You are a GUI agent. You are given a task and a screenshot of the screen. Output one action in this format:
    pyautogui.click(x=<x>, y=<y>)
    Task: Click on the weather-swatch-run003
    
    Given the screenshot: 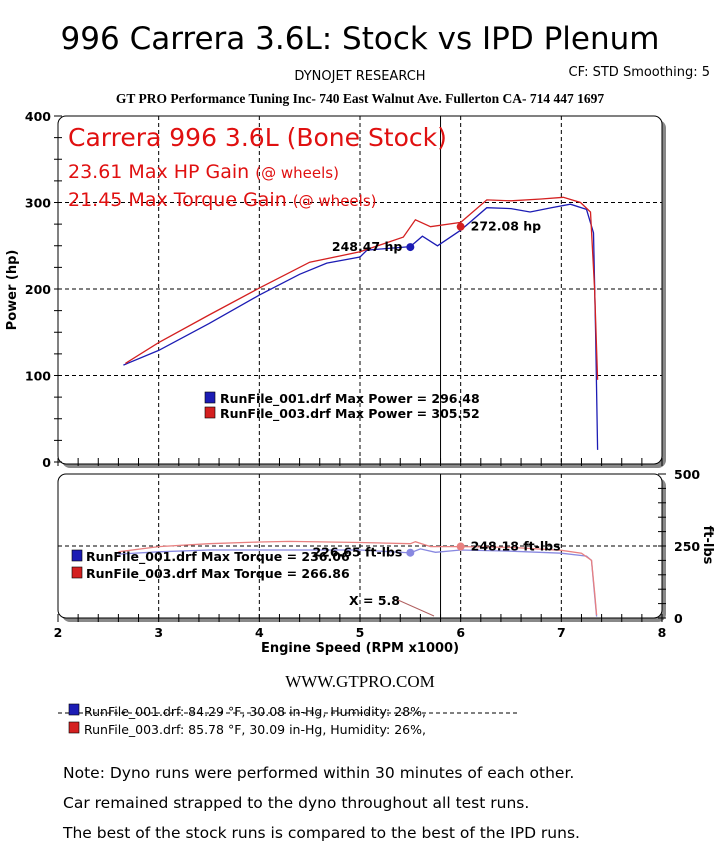 What is the action you would take?
    pyautogui.click(x=74, y=727)
    